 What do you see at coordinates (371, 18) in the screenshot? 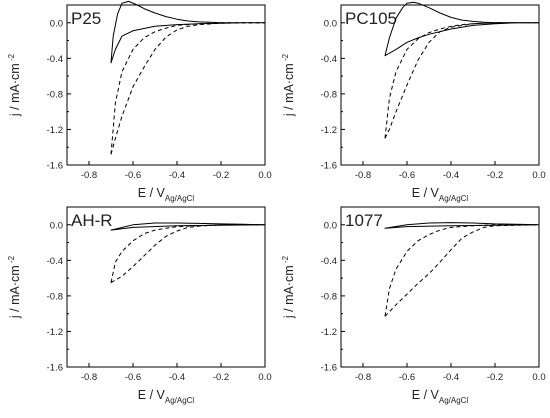
I see `panel-label: PC105` at bounding box center [371, 18].